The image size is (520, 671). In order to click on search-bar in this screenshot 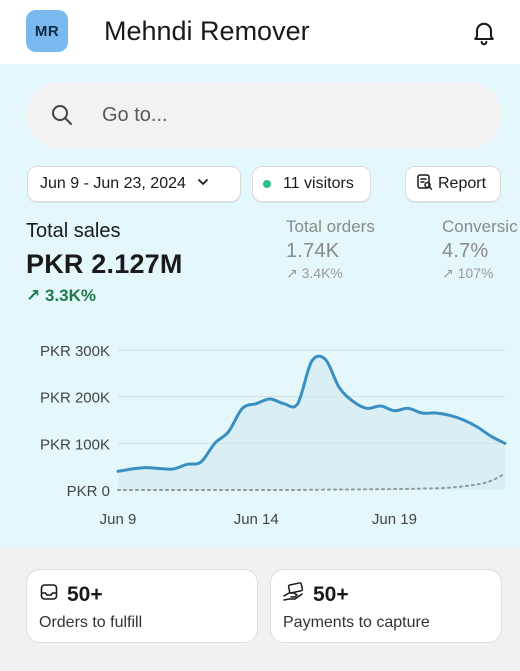, I will do `click(264, 115)`.